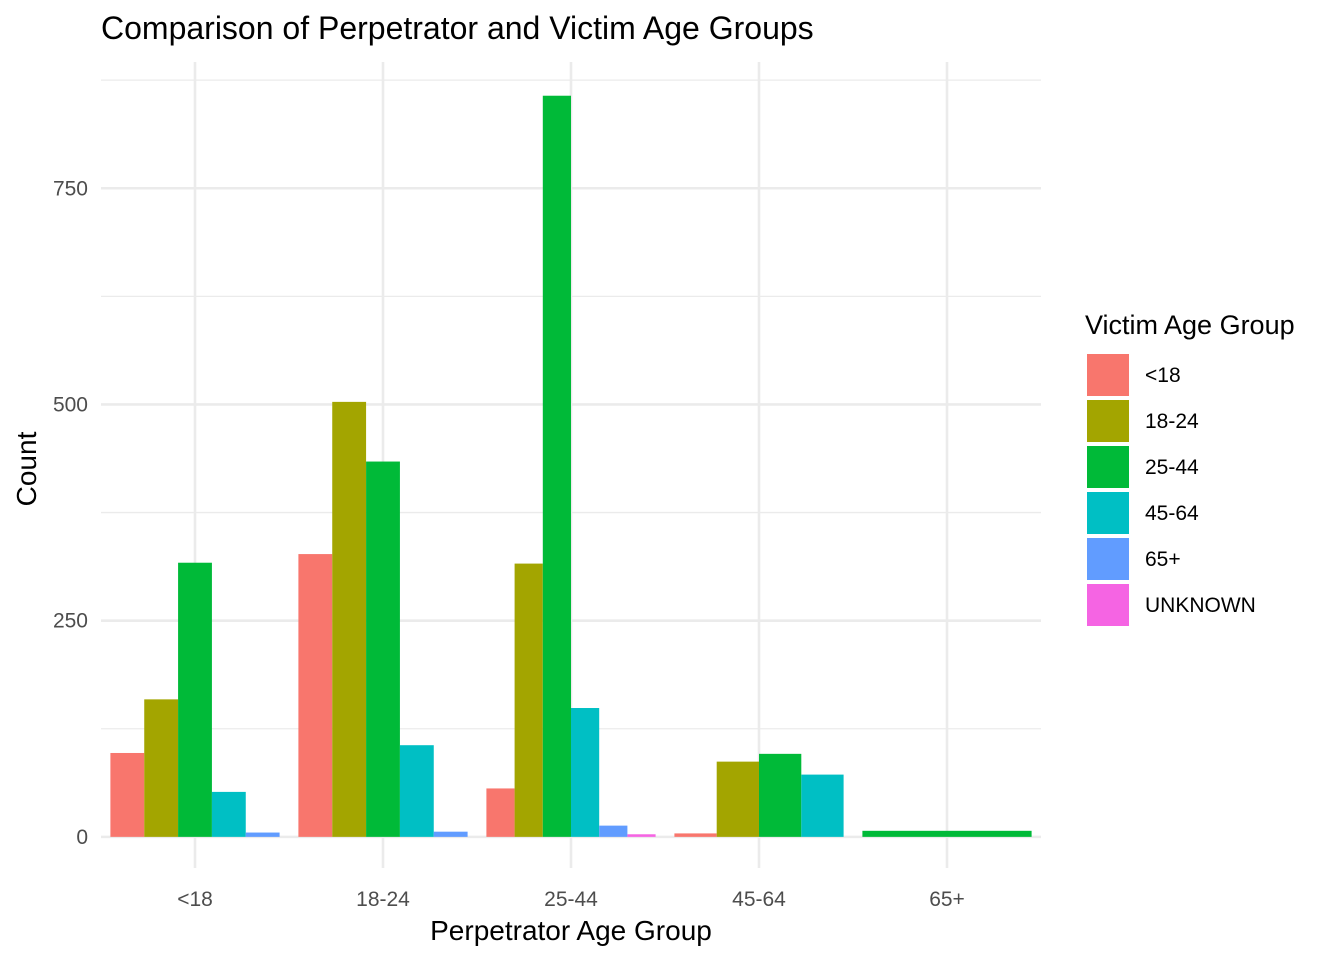 This screenshot has width=1344, height=960. What do you see at coordinates (759, 899) in the screenshot?
I see `x-tick-label: 45-64` at bounding box center [759, 899].